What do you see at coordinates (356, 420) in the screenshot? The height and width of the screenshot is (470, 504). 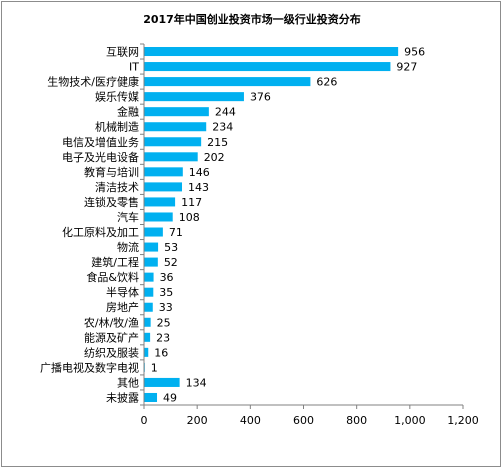 I see `x-tick-label: 800` at bounding box center [356, 420].